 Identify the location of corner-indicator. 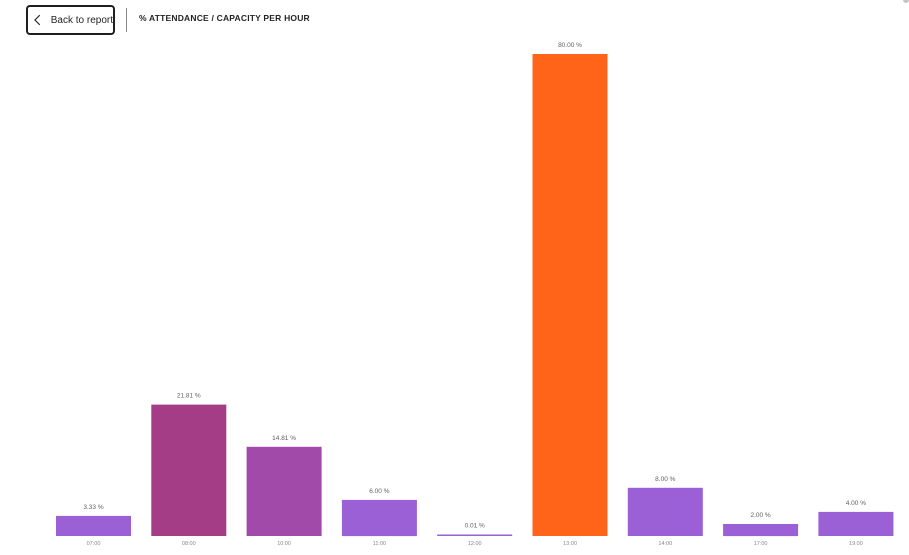
(906, 1).